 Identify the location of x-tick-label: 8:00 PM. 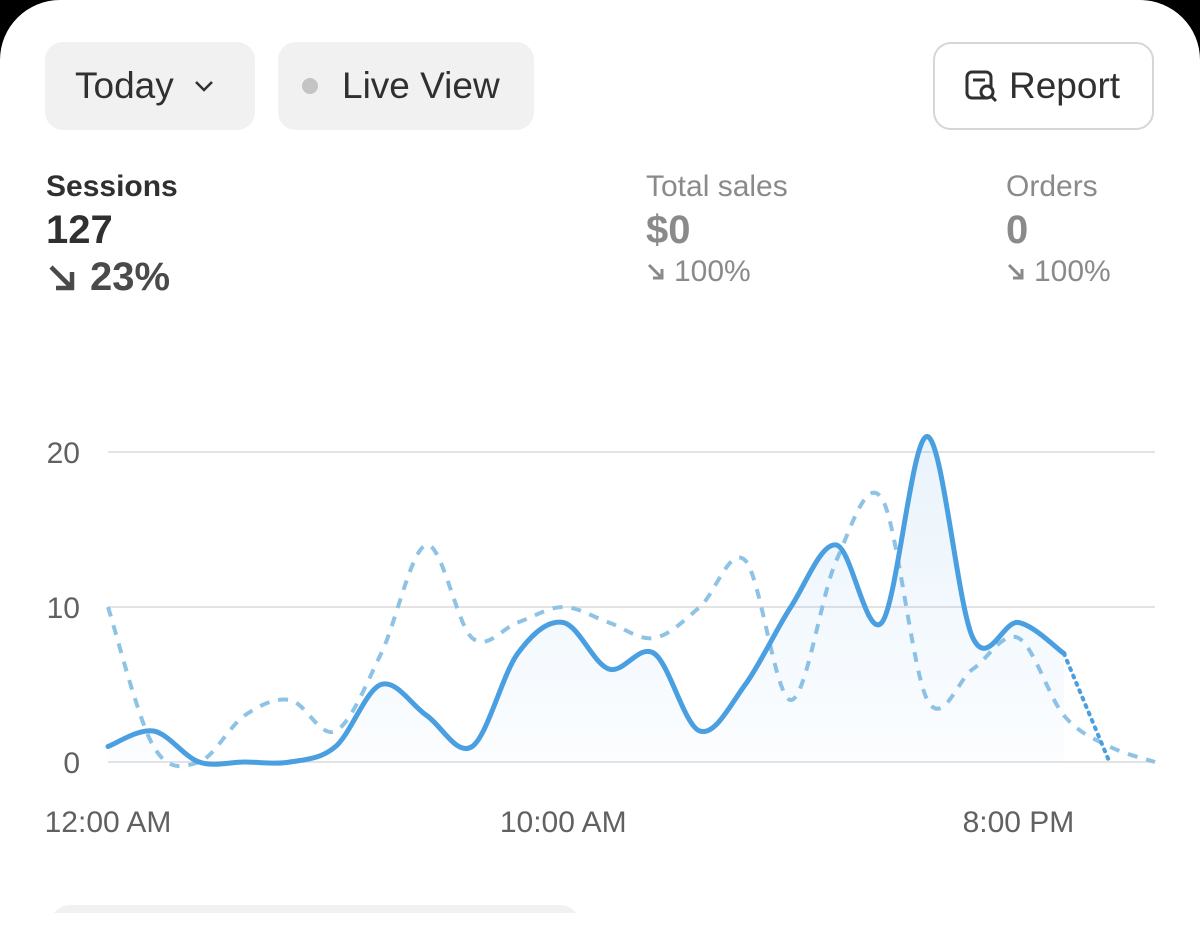
(1019, 822).